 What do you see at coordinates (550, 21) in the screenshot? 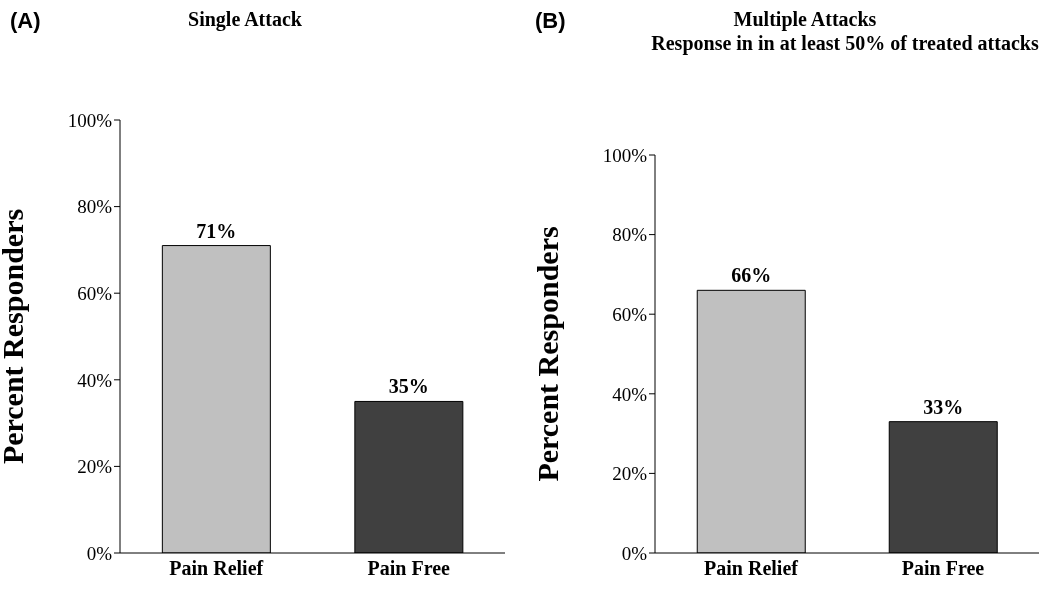
I see `text: (B)` at bounding box center [550, 21].